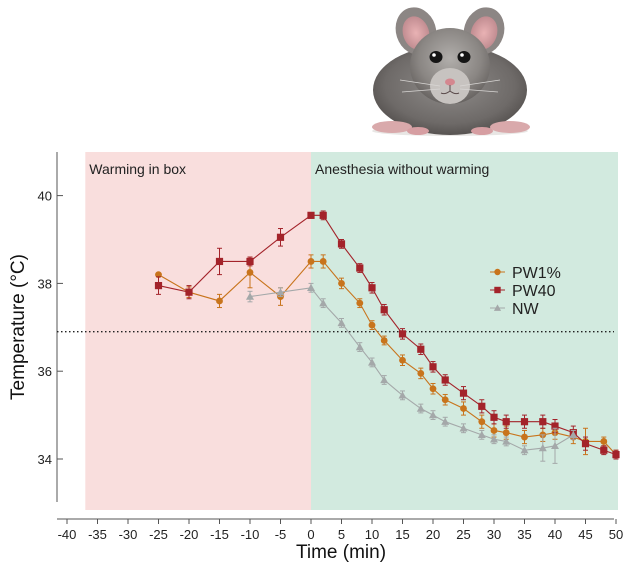 Image resolution: width=627 pixels, height=567 pixels. Describe the element at coordinates (310, 534) in the screenshot. I see `x-tick-label-0: 0` at that location.